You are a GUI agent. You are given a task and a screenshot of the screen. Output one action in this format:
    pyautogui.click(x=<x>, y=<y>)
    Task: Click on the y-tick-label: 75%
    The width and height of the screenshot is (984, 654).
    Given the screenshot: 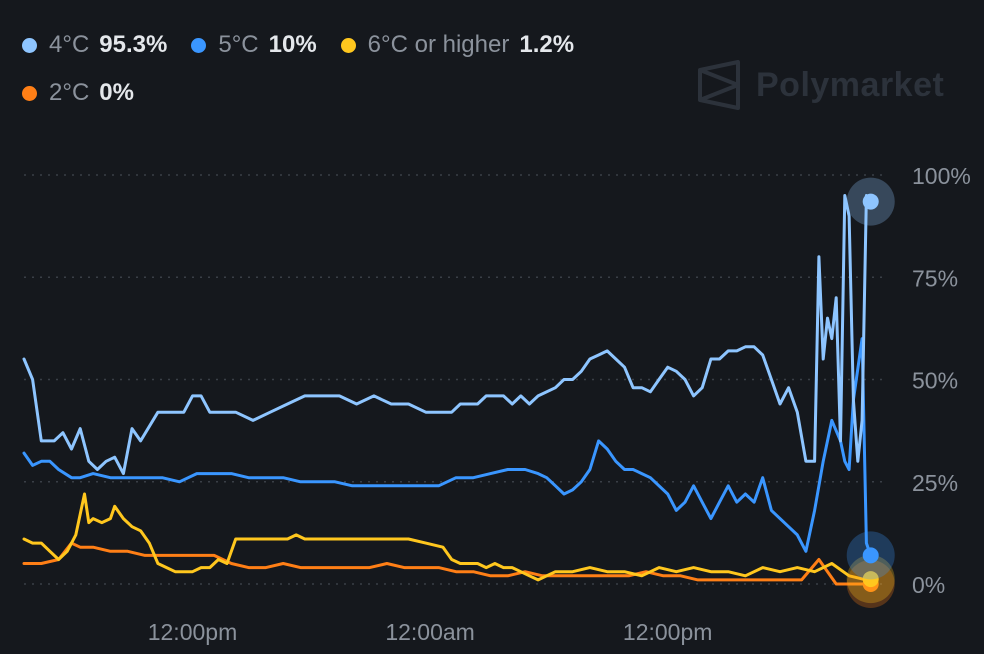 What is the action you would take?
    pyautogui.click(x=935, y=278)
    